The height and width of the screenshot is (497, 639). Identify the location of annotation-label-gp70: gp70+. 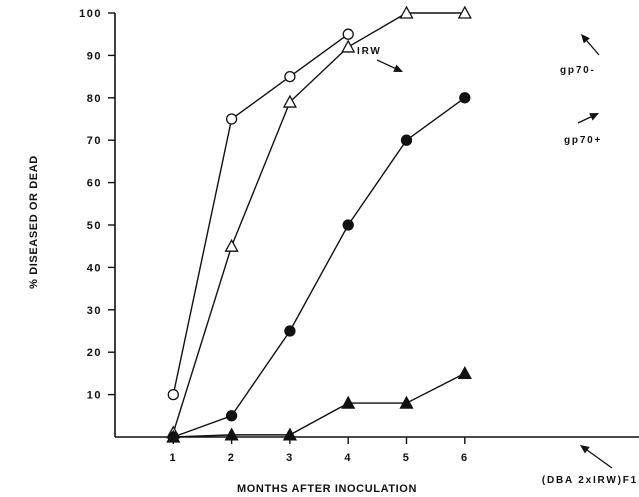
(583, 140).